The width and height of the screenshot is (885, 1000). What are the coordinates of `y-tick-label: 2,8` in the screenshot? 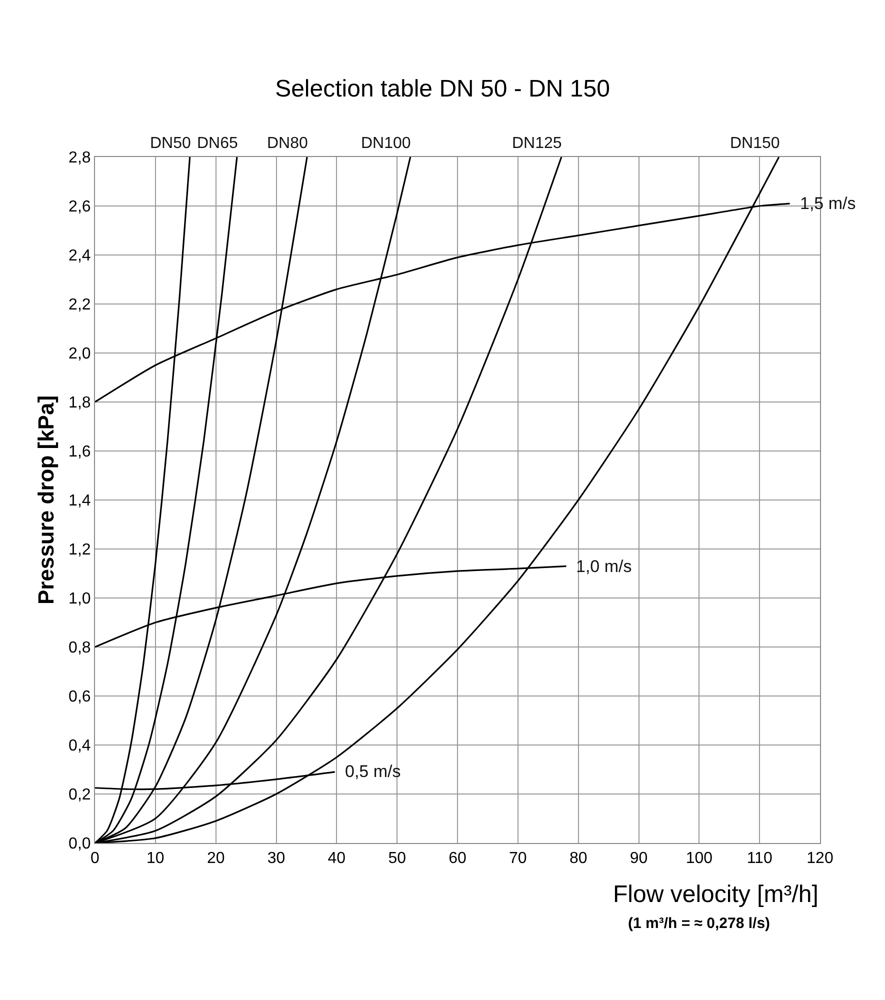 It's located at (79, 158).